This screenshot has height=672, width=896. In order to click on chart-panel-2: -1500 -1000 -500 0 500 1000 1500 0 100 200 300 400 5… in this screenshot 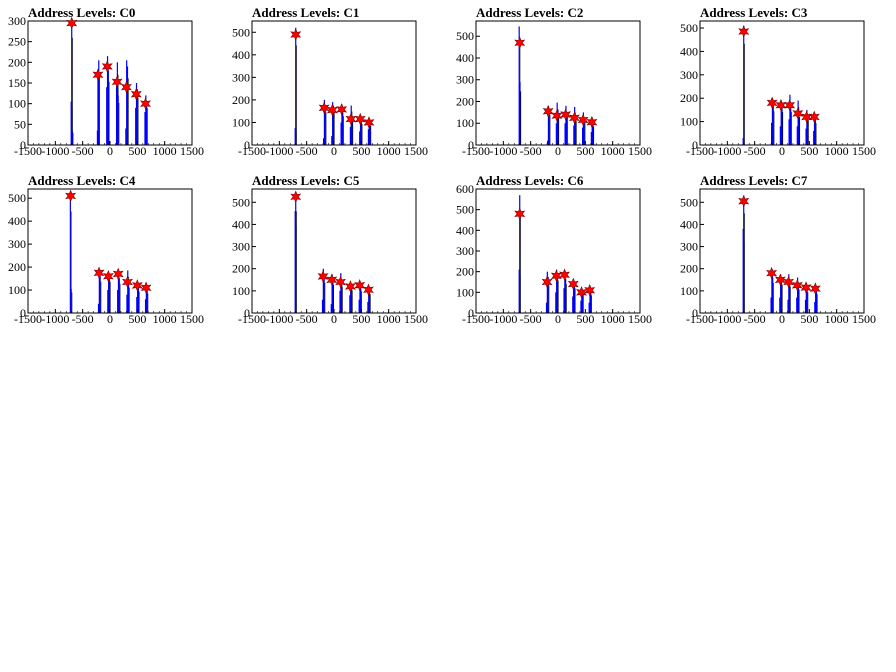, I will do `click(560, 84)`.